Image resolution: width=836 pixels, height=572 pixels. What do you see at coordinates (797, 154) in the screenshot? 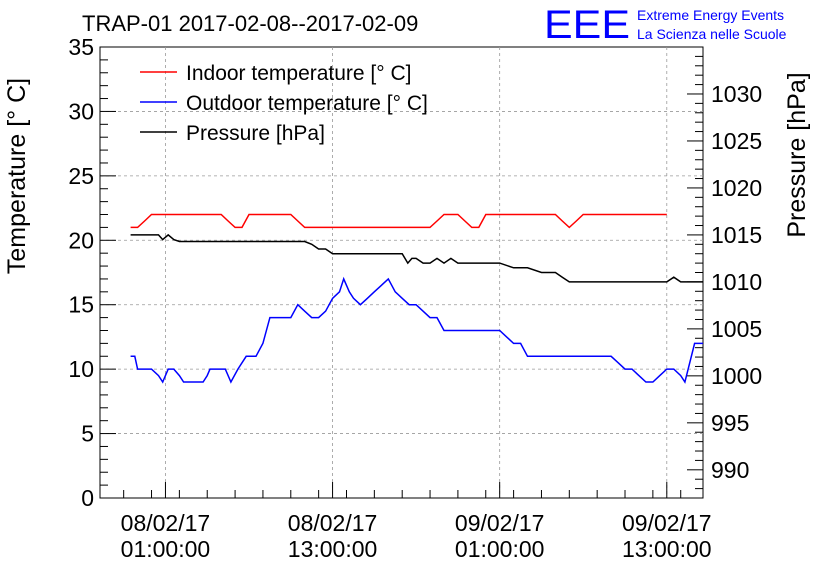
I see `y-axis-right-label: Pressure [hPa]` at bounding box center [797, 154].